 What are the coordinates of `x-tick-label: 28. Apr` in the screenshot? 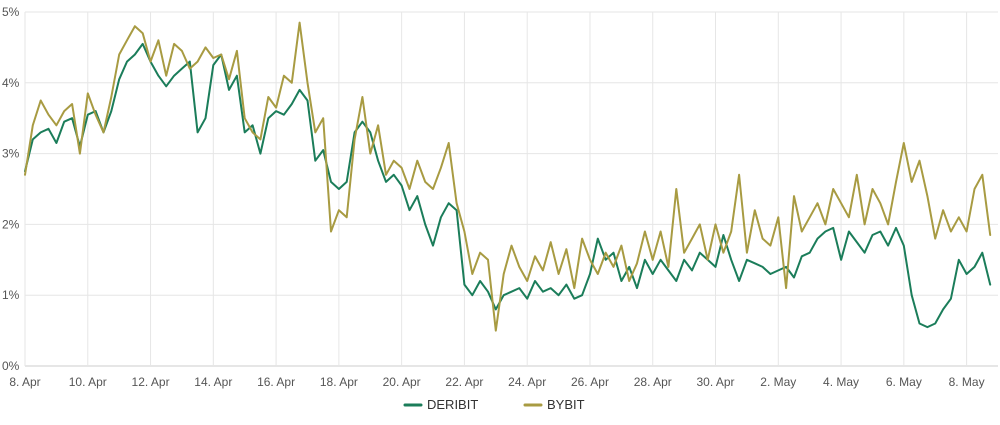 It's located at (653, 382).